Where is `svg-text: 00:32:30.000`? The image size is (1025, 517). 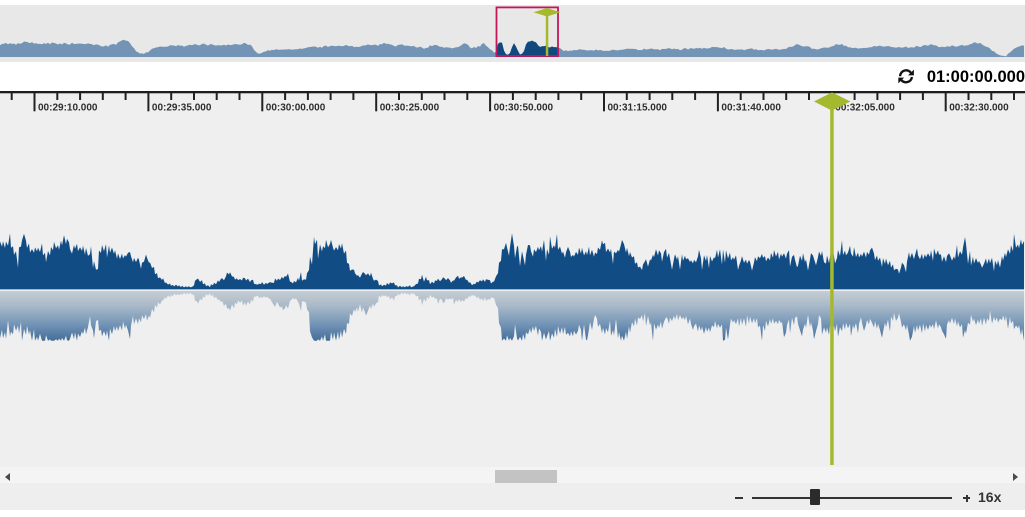 svg-text: 00:32:30.000 is located at coordinates (979, 108).